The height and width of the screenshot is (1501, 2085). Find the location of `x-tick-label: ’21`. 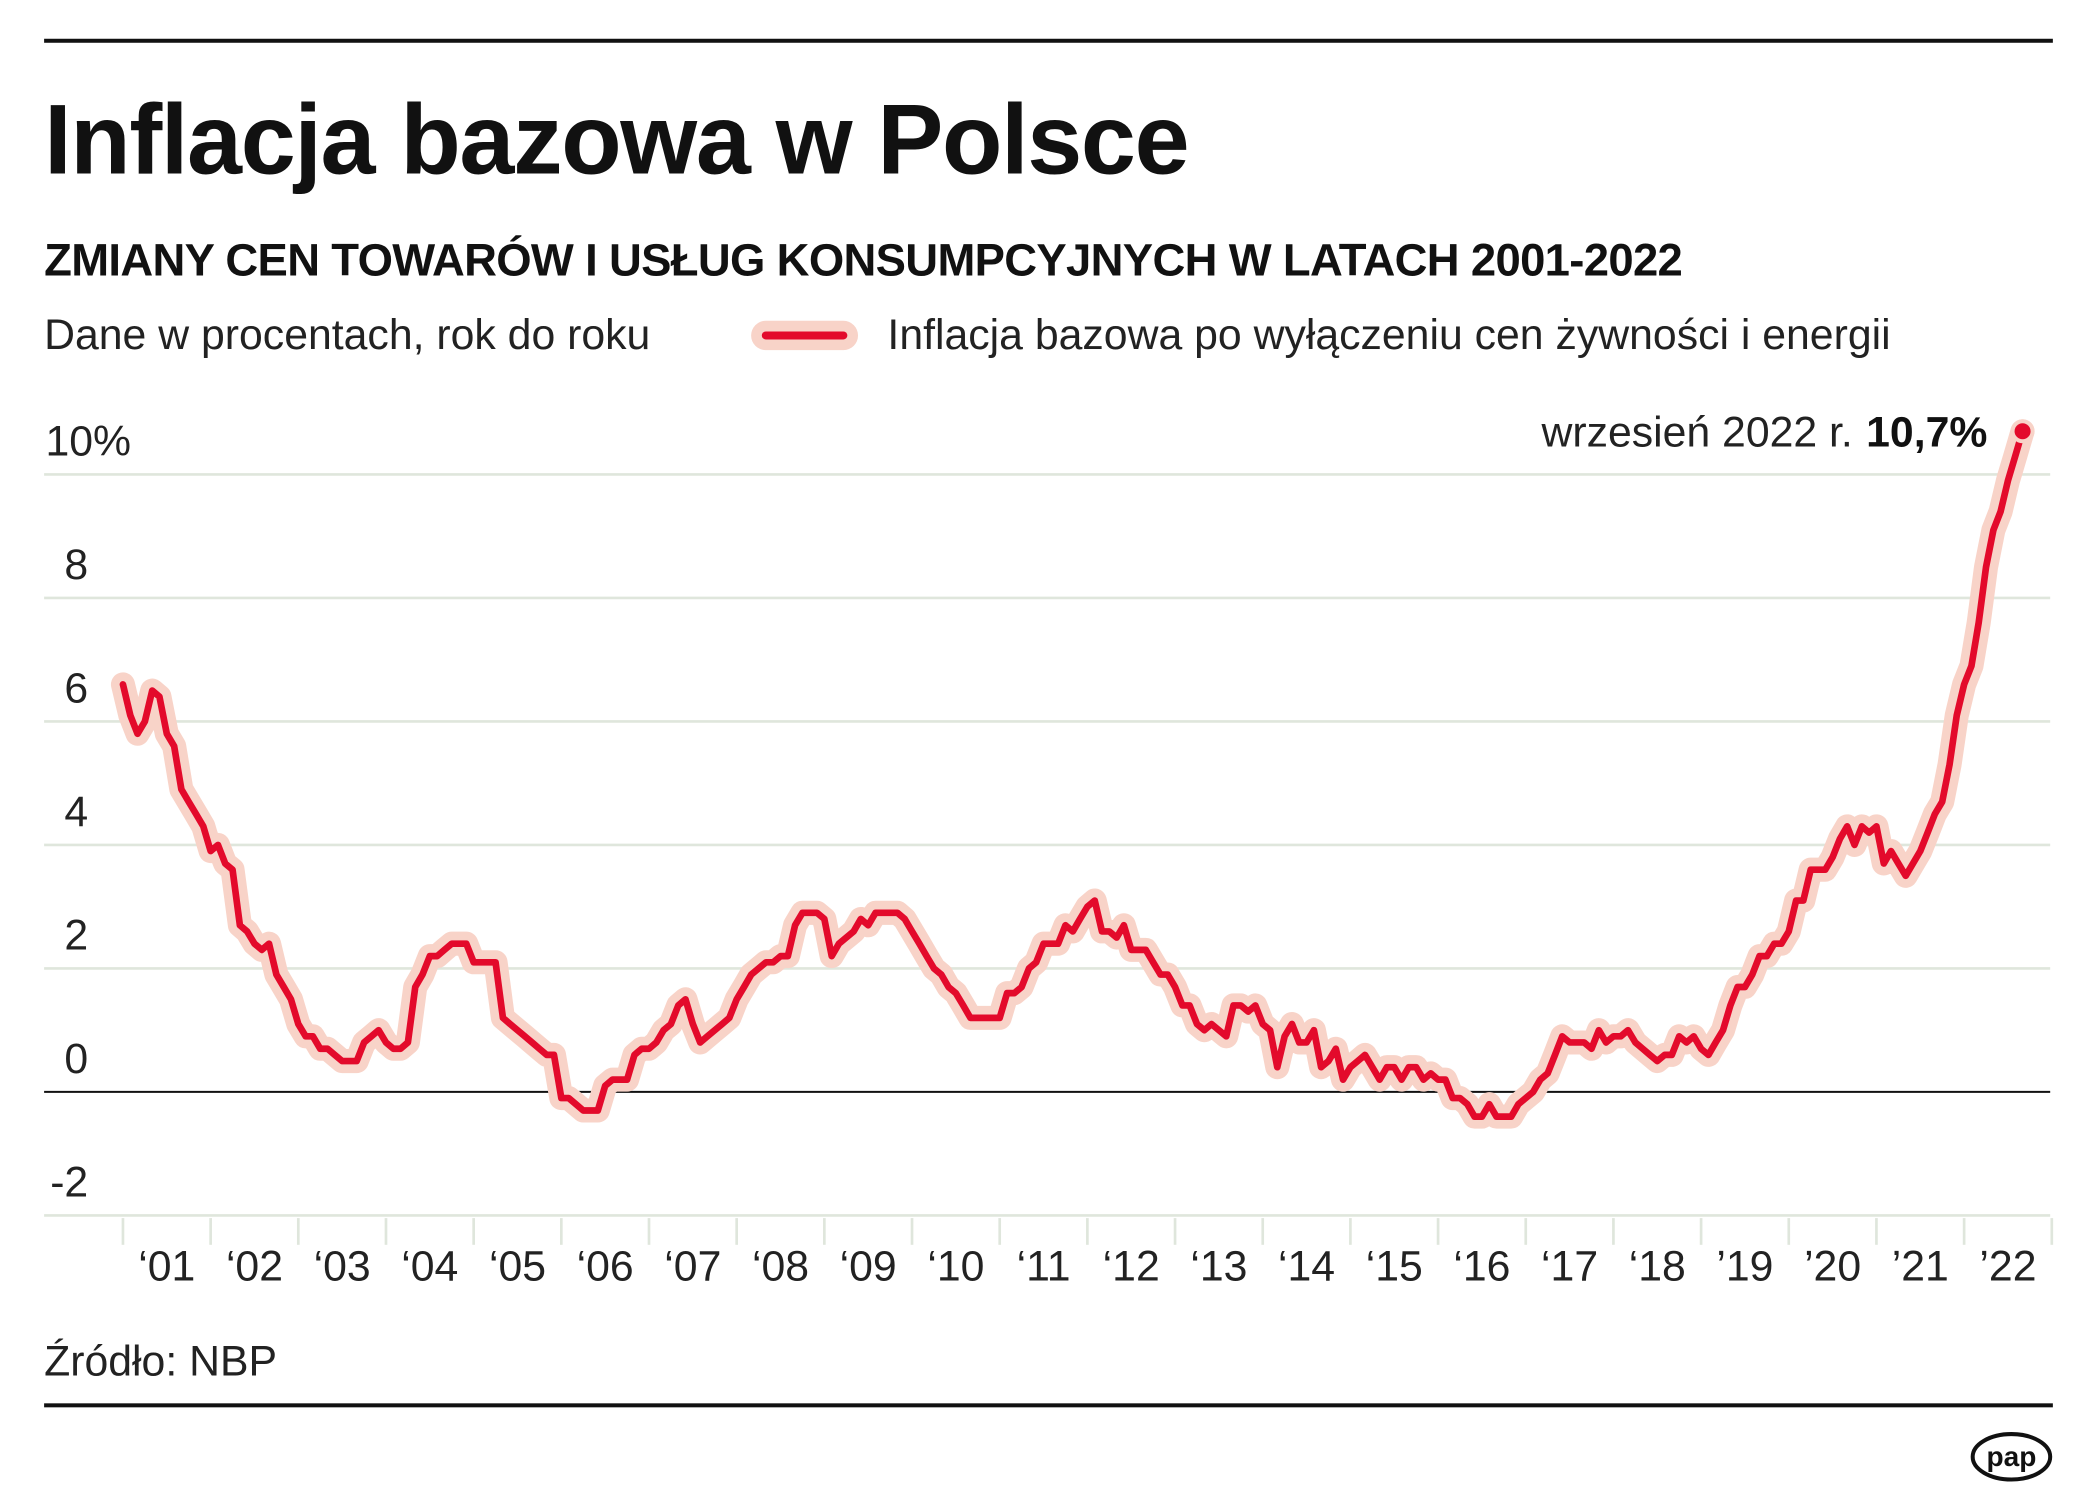

x-tick-label: ’21 is located at coordinates (1920, 1266).